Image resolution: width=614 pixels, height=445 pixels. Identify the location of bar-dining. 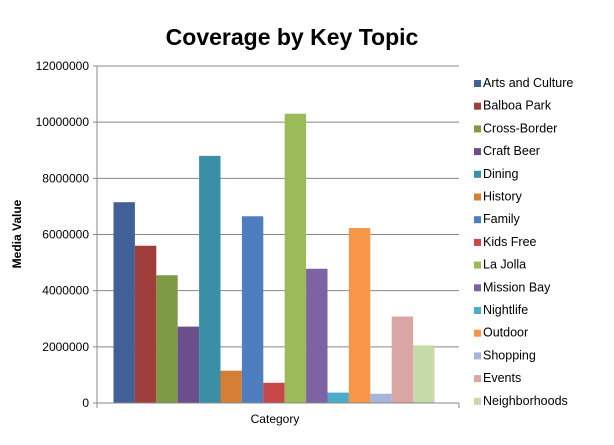
(210, 279).